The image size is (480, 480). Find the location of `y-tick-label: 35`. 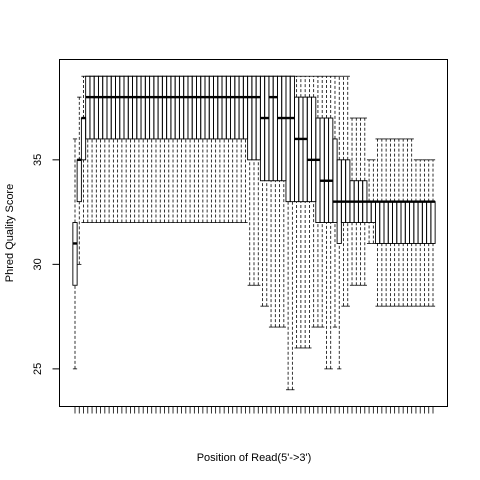

y-tick-label: 35 is located at coordinates (38, 160).